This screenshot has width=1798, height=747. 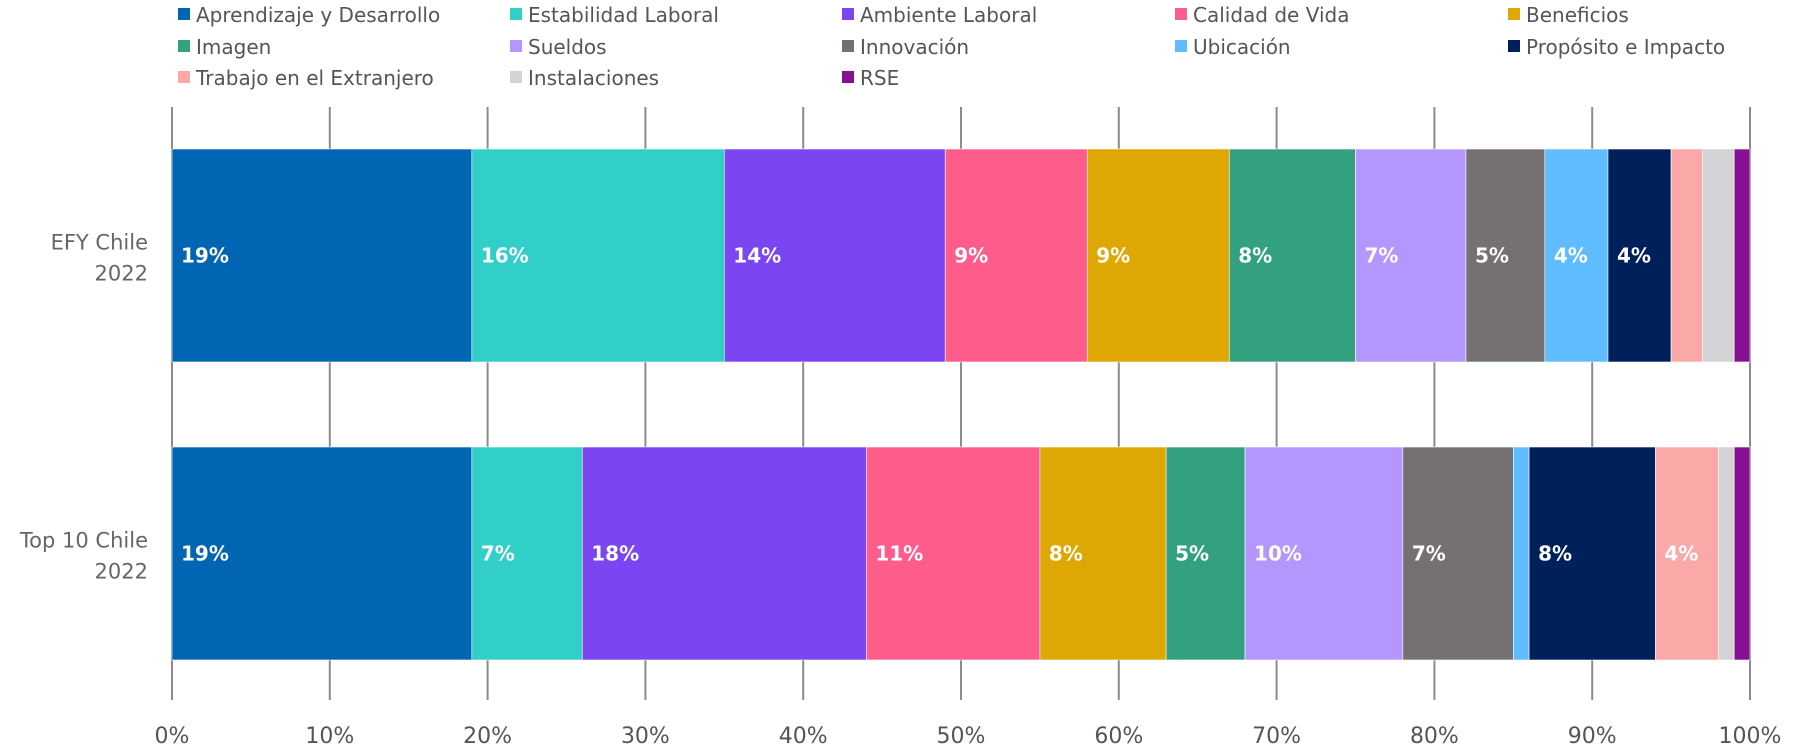 What do you see at coordinates (1271, 15) in the screenshot?
I see `legend-label: Calidad de Vida` at bounding box center [1271, 15].